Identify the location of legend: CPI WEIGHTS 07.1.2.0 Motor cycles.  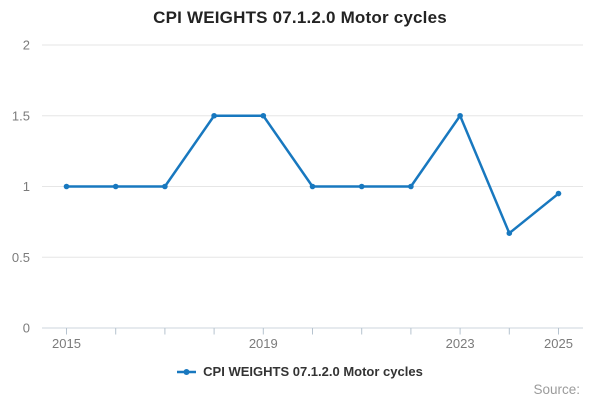
(300, 371).